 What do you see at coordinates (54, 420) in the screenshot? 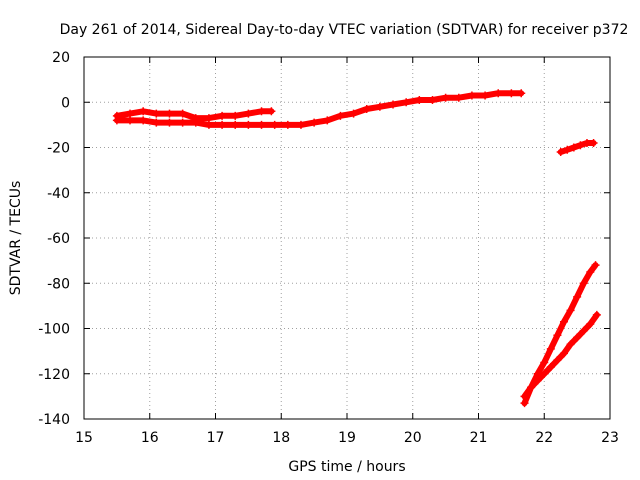
I see `y-tick-label: -140` at bounding box center [54, 420].